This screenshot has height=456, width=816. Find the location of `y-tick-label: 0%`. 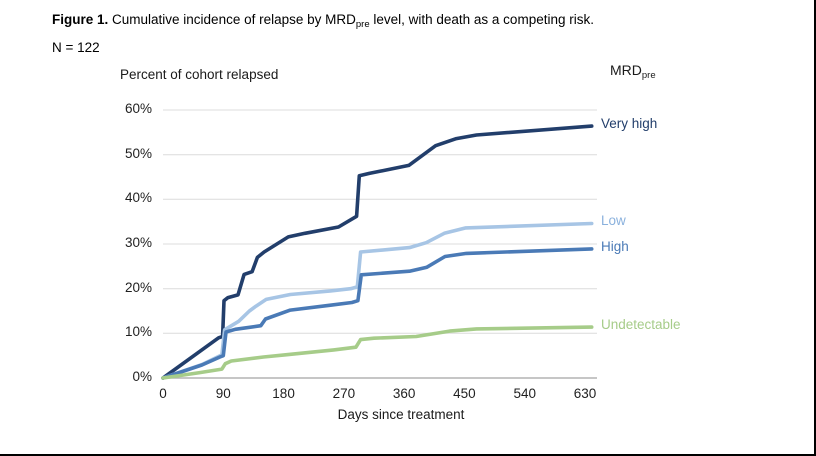

y-tick-label: 0% is located at coordinates (142, 376).